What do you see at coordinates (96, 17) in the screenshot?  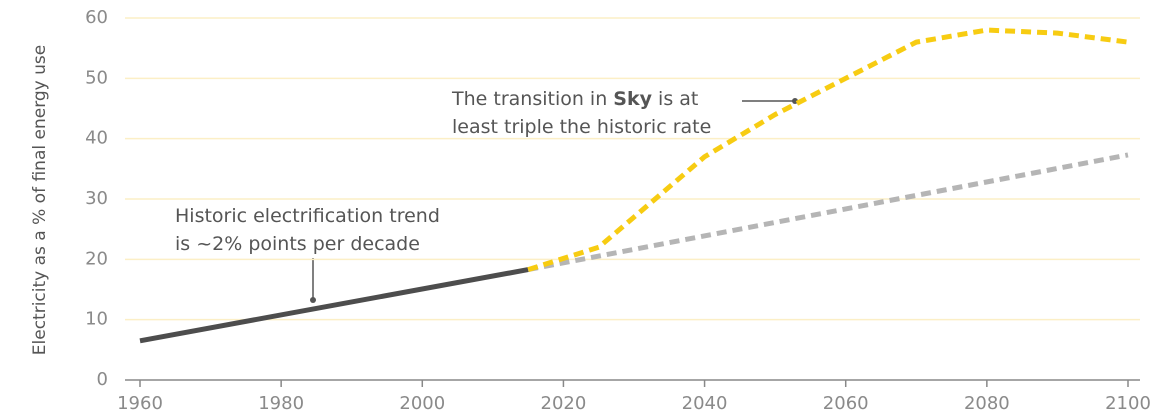 I see `y-tick-label: 60` at bounding box center [96, 17].